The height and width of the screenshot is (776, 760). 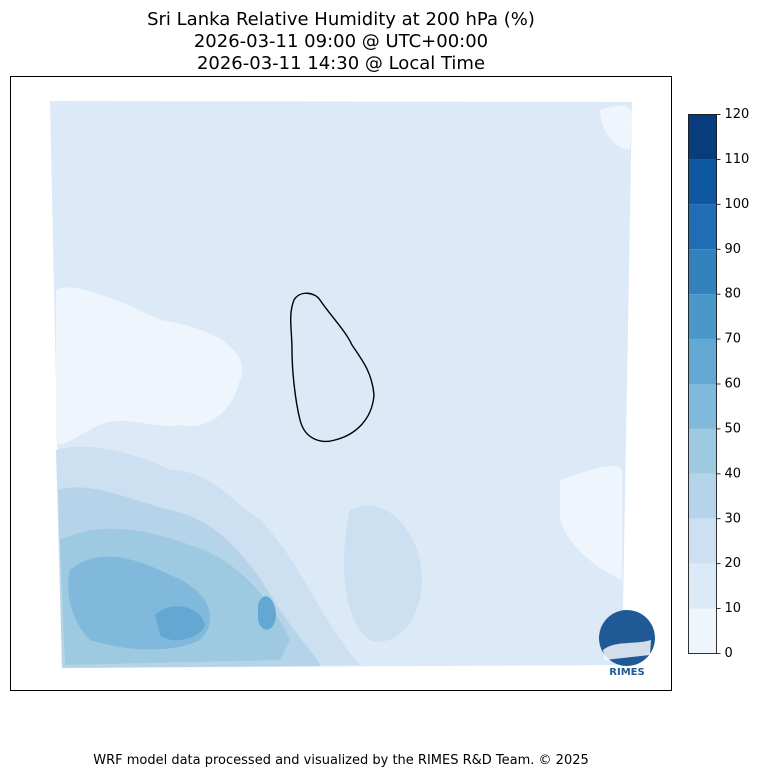 What do you see at coordinates (733, 384) in the screenshot?
I see `colorbar-tick-label: 60` at bounding box center [733, 384].